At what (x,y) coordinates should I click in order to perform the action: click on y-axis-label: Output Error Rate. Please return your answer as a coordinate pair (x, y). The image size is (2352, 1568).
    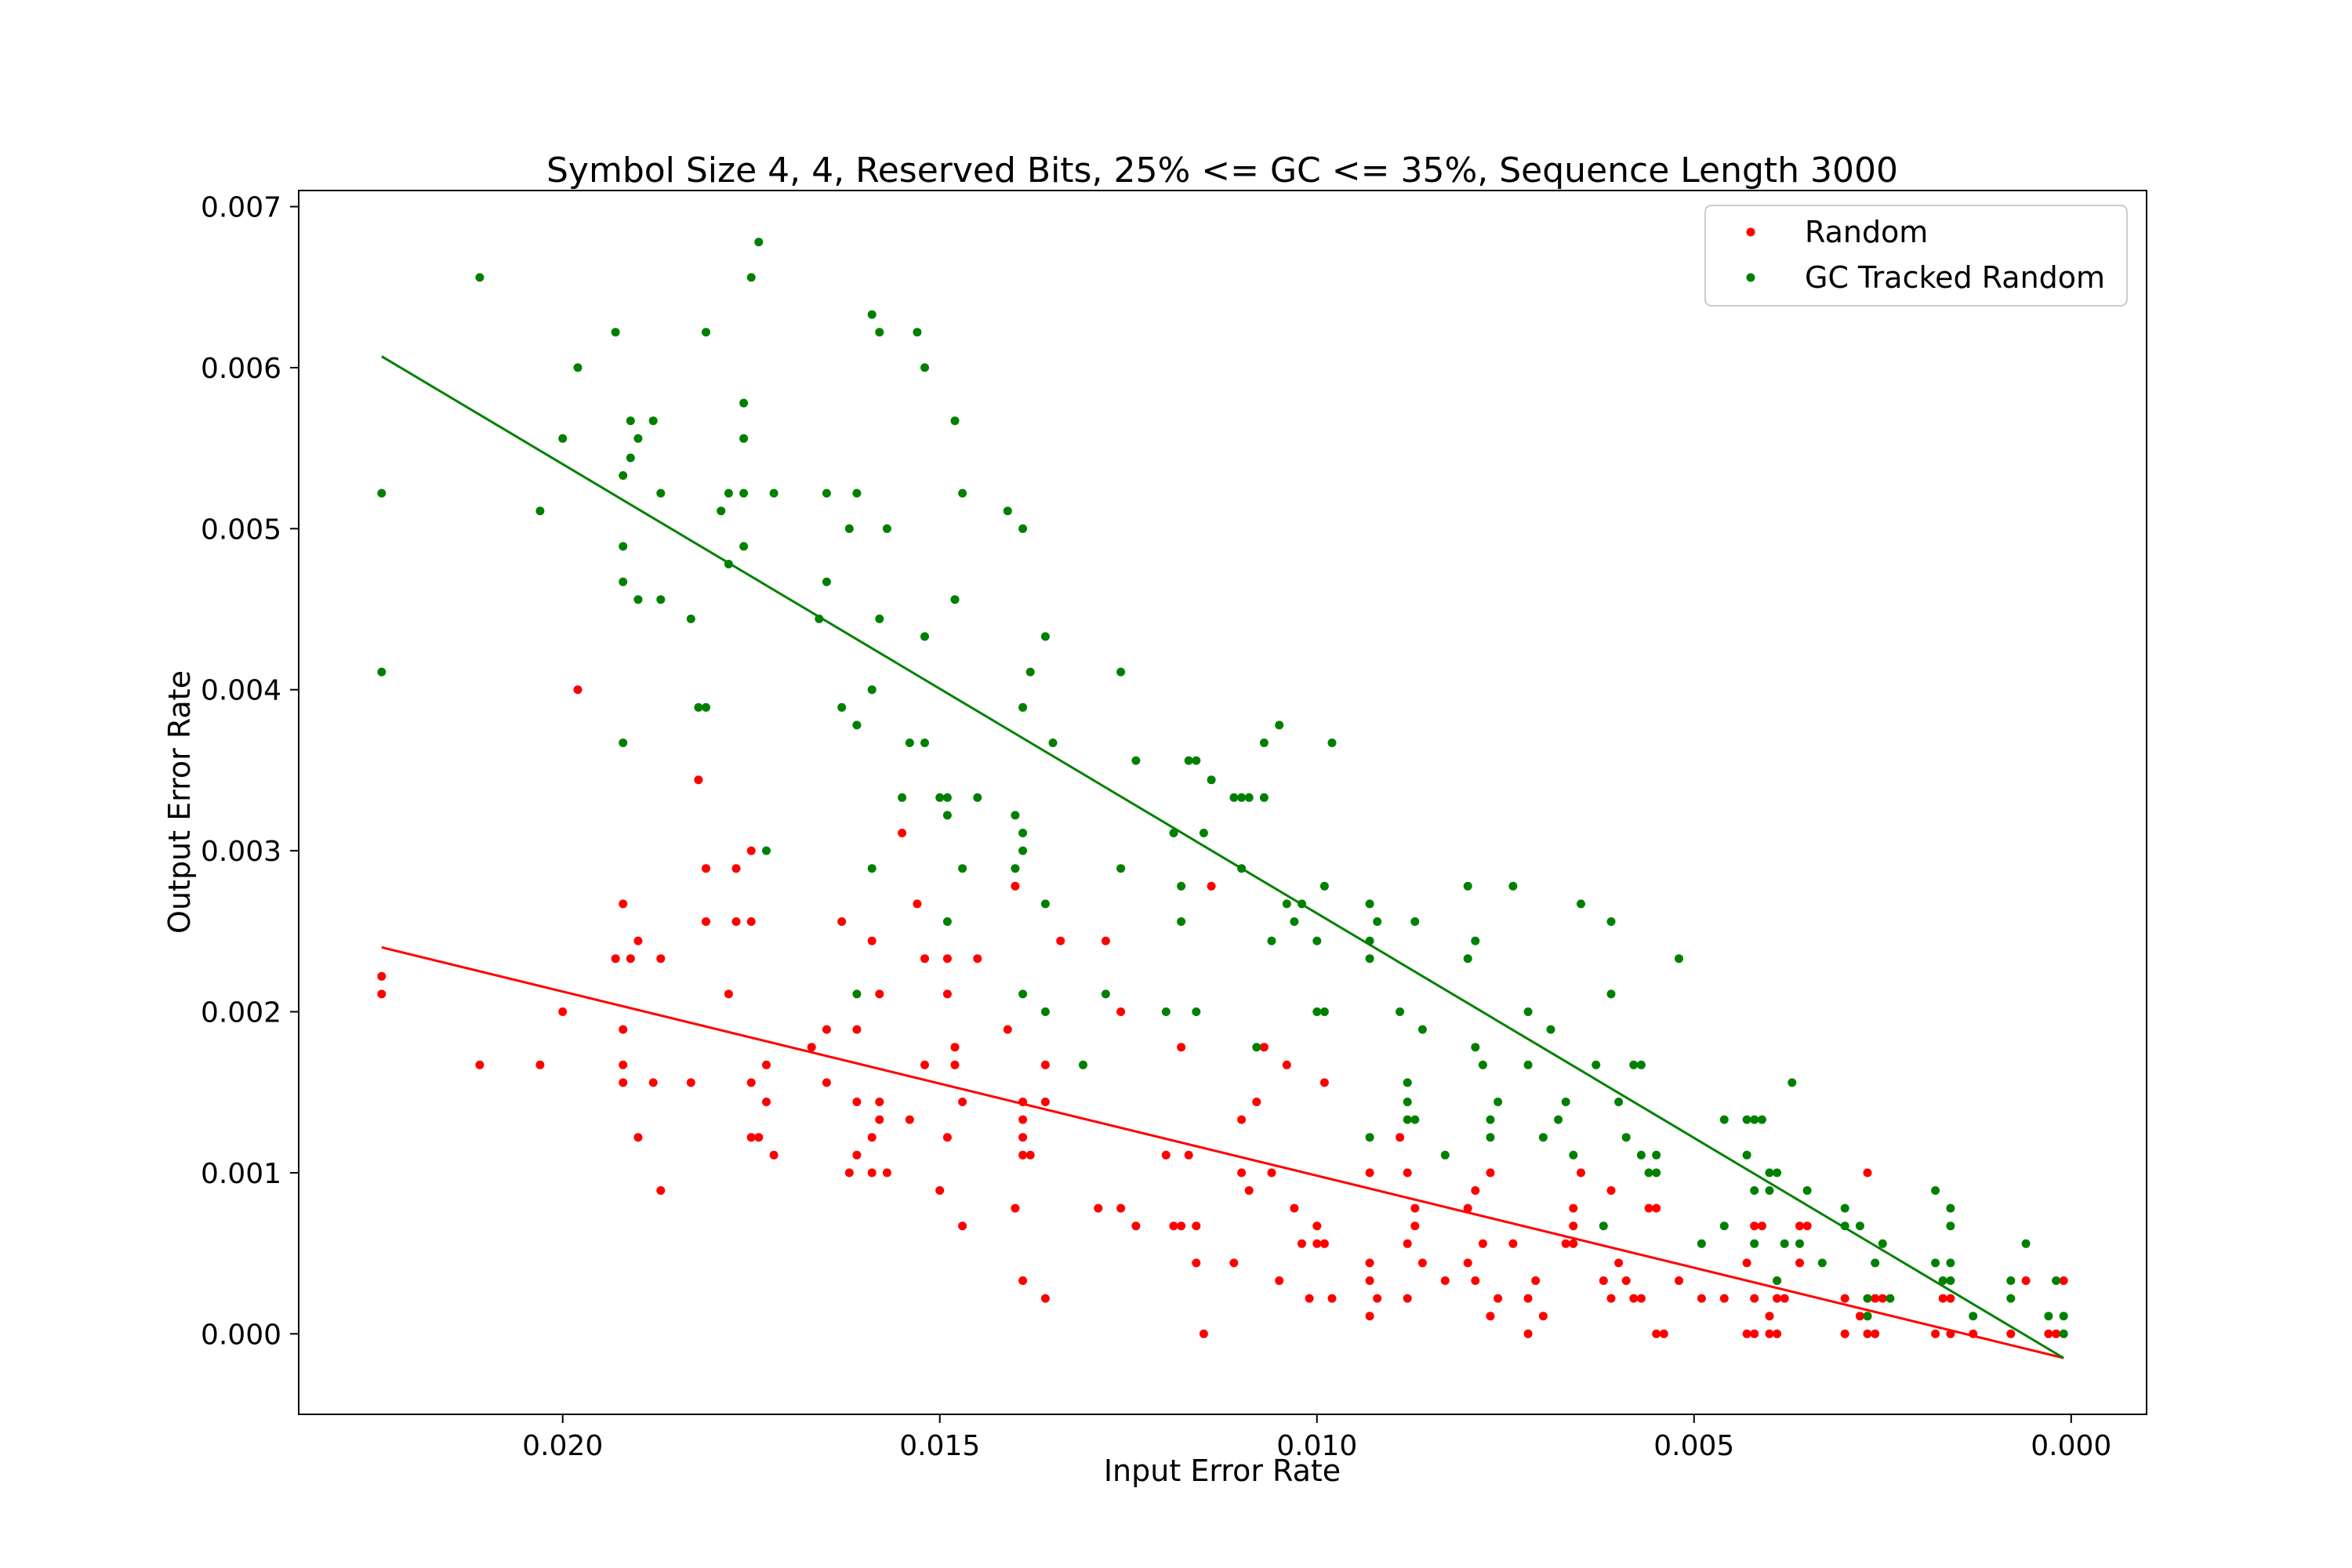
    Looking at the image, I should click on (179, 802).